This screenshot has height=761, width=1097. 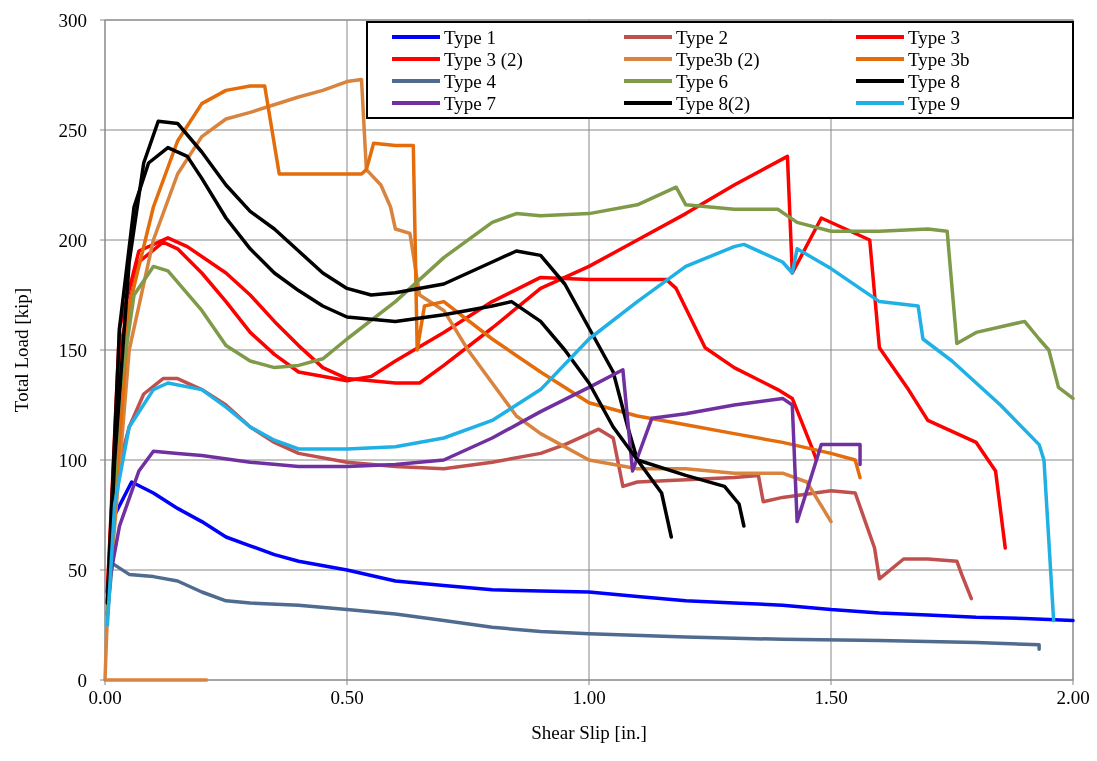 What do you see at coordinates (77, 570) in the screenshot?
I see `y-tick-label: 50` at bounding box center [77, 570].